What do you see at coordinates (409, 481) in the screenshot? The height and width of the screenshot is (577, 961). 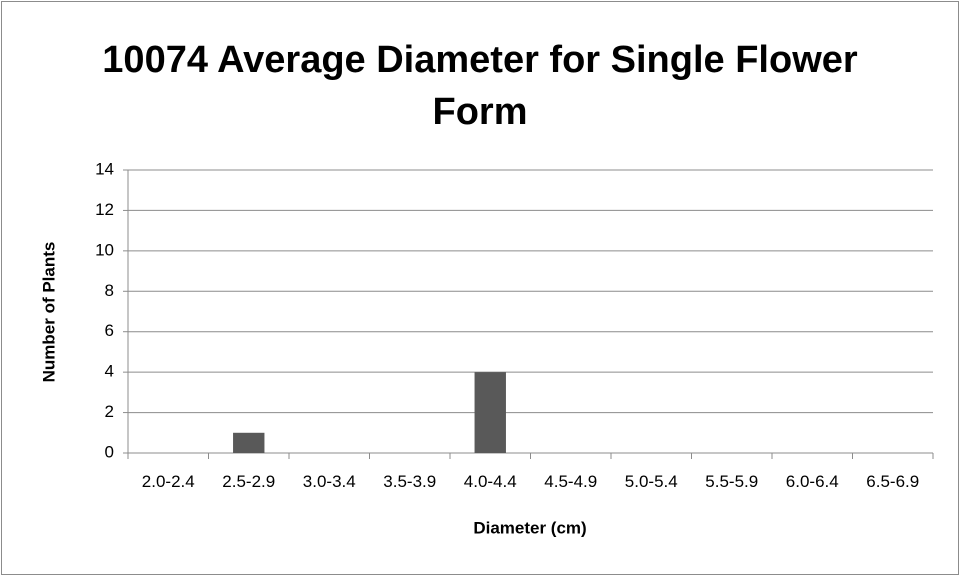 I see `x-tick-label: 3.5-3.9` at bounding box center [409, 481].